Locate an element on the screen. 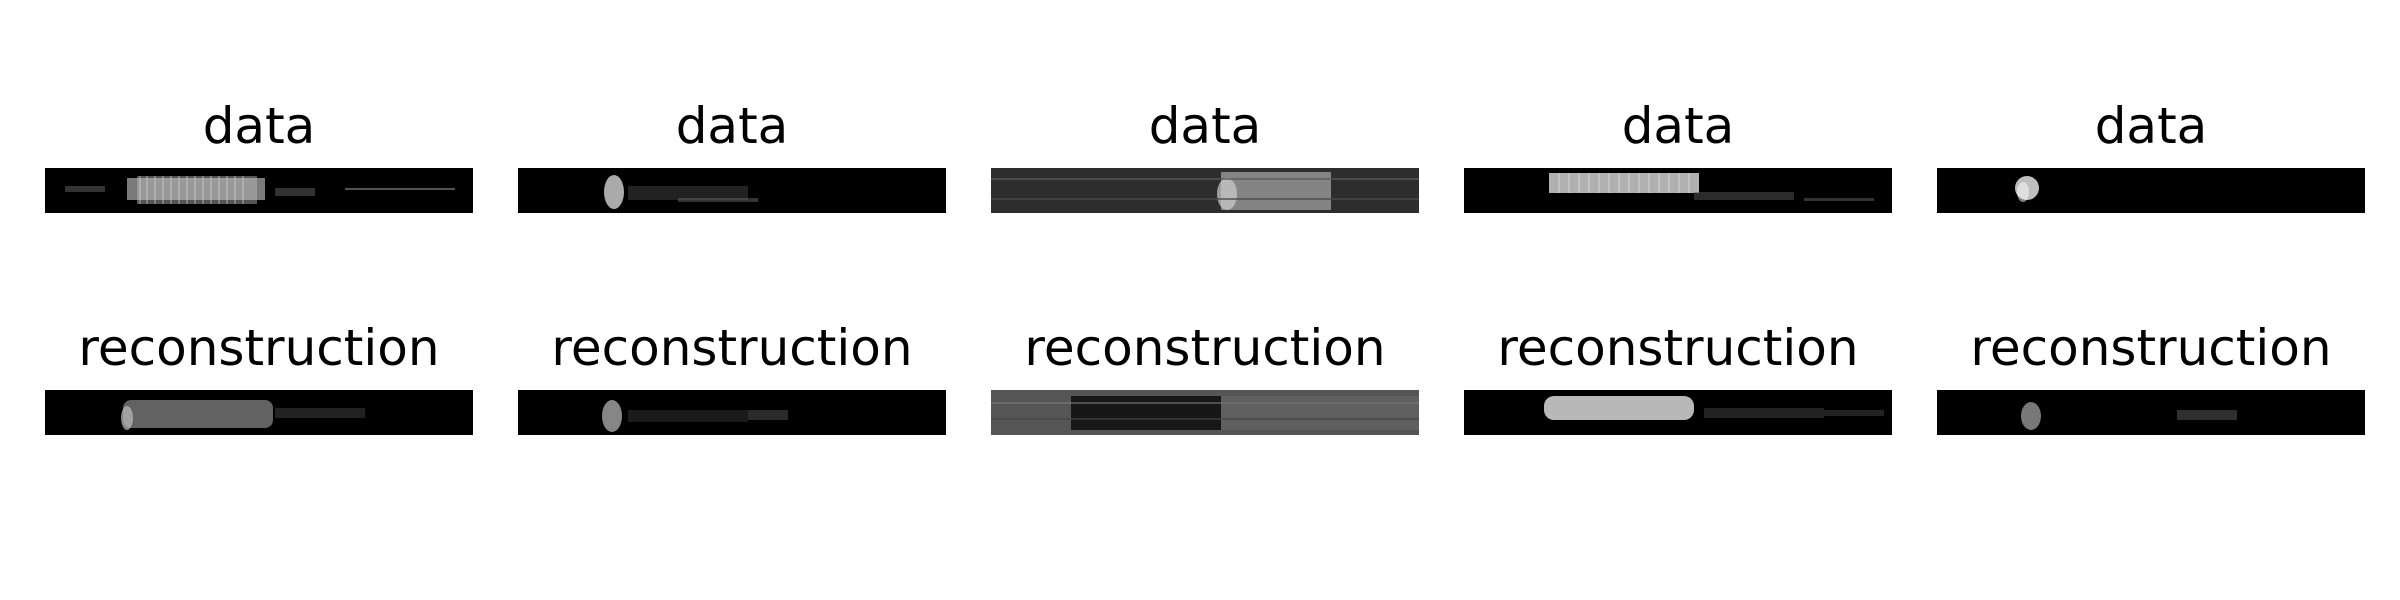 The image size is (2400, 600). panel-title-reconstruction-1: reconstruction is located at coordinates (259, 348).